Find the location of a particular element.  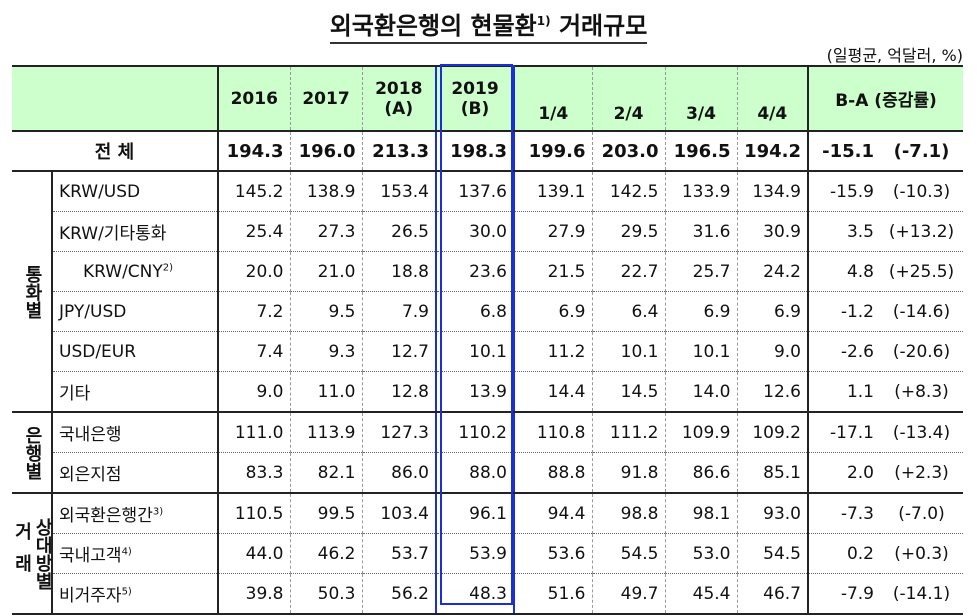

unit-note: (일평균, 억달러, %) is located at coordinates (894, 55).